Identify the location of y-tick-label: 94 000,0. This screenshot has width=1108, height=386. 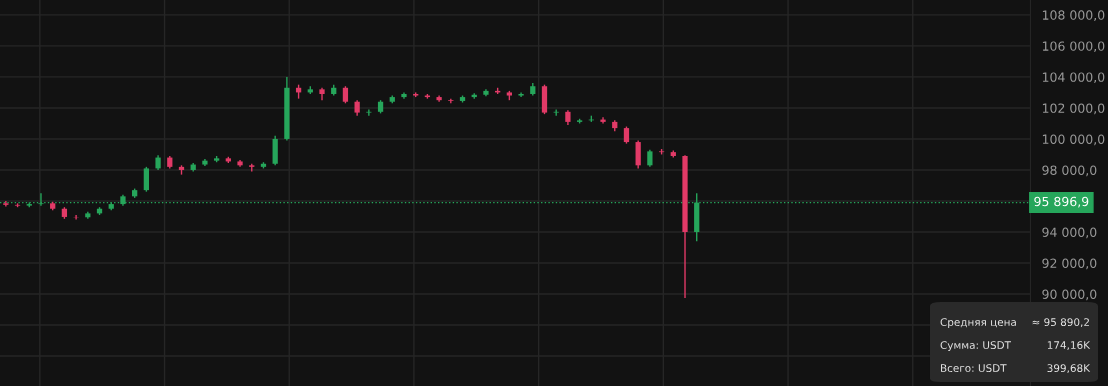
(1069, 233).